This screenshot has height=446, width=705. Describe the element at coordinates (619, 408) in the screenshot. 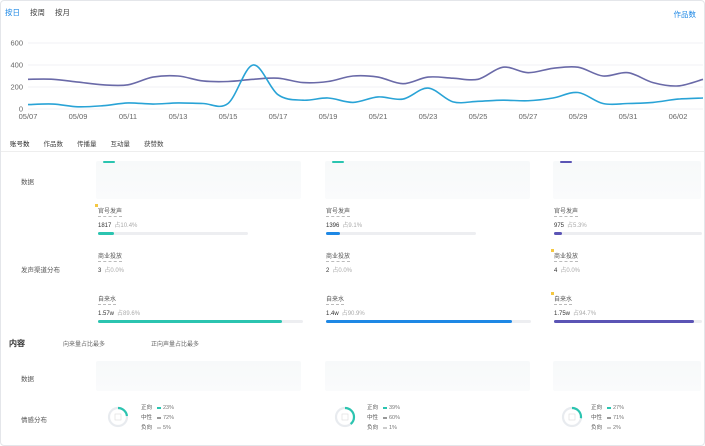

I see `sentiment-pct: 27%` at that location.